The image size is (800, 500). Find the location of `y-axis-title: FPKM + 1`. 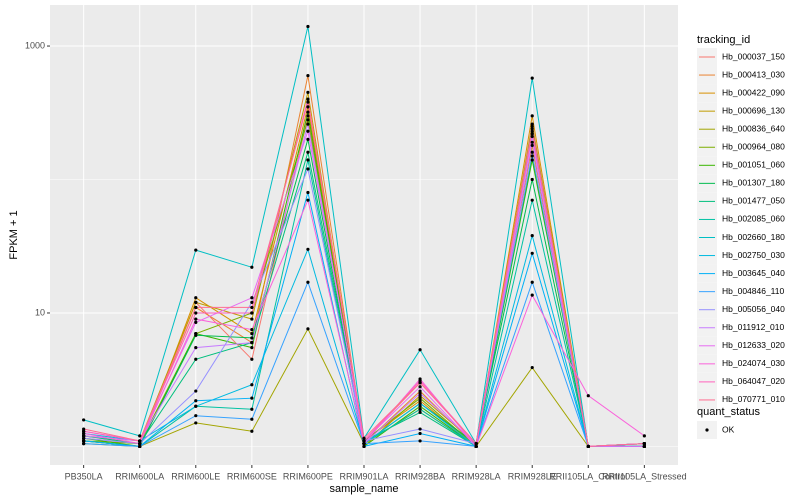

y-axis-title: FPKM + 1 is located at coordinates (14, 234).